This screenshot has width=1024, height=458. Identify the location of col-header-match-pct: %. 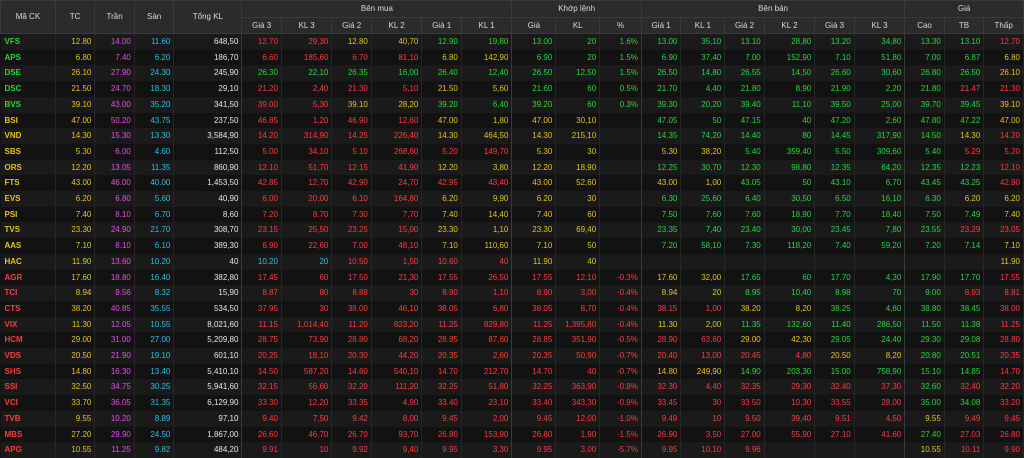
(620, 25).